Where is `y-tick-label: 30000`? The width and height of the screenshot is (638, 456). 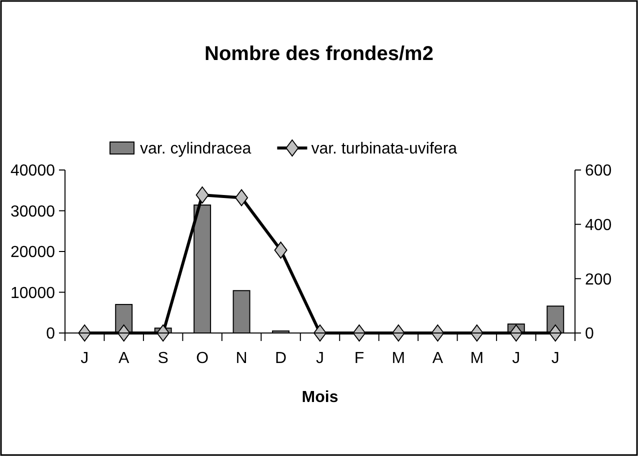 y-tick-label: 30000 is located at coordinates (33, 211).